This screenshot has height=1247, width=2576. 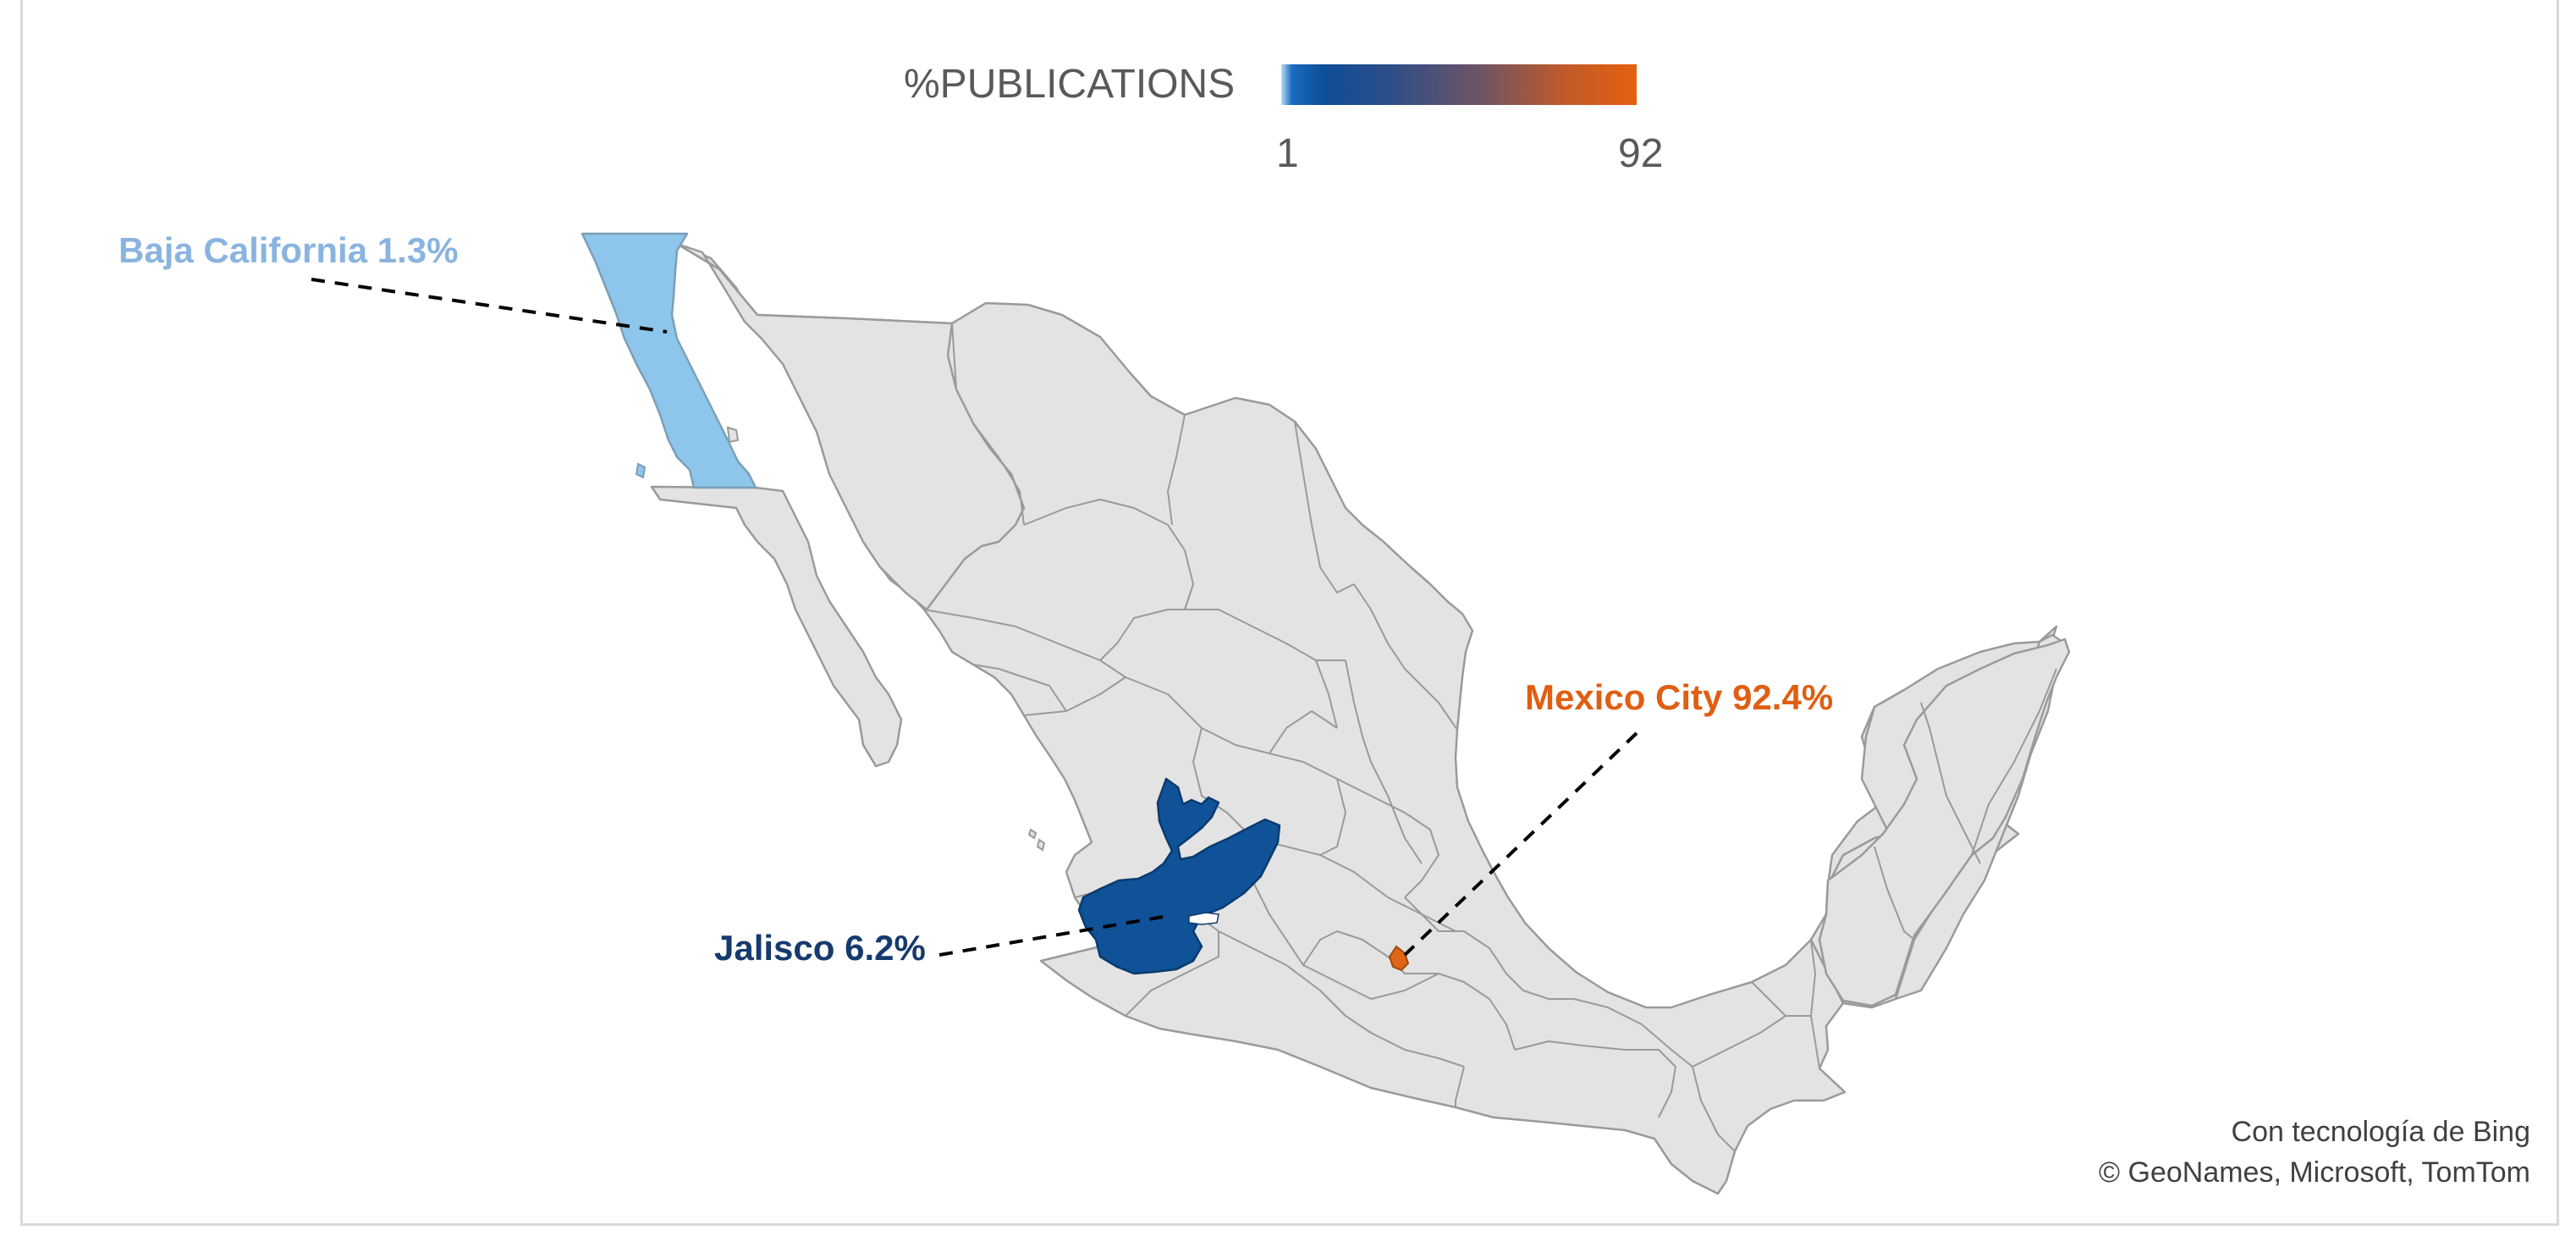 I want to click on legend-max-label: 92, so click(x=1641, y=153).